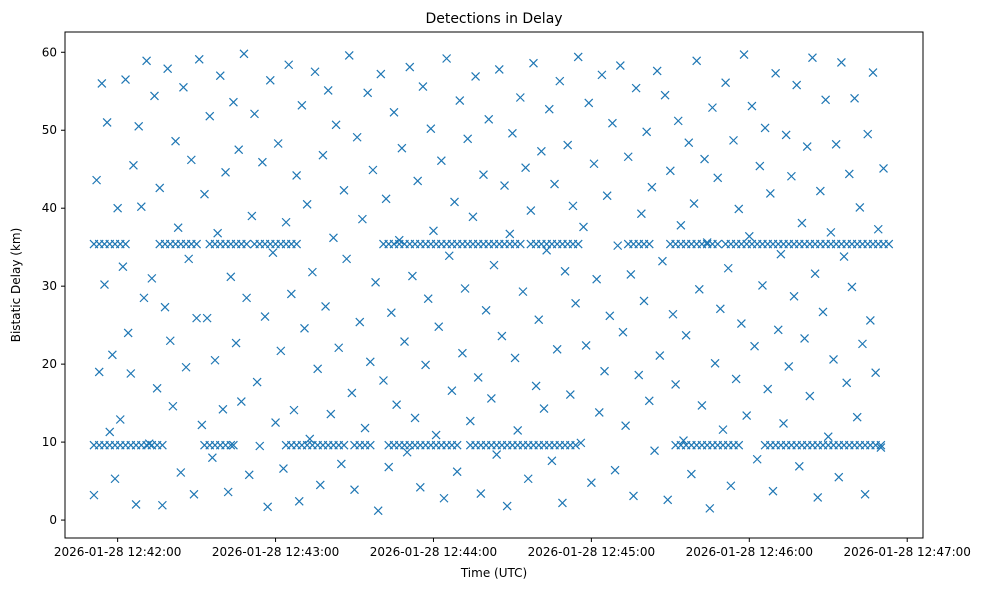 The height and width of the screenshot is (594, 988). I want to click on y-tick-label: 10, so click(49, 442).